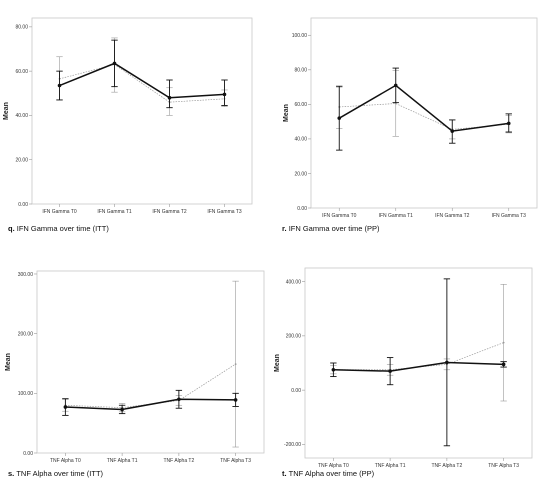 Image resolution: width=550 pixels, height=487 pixels. I want to click on chart-caption: s. TNF Alpha over time (ITT), so click(56, 473).